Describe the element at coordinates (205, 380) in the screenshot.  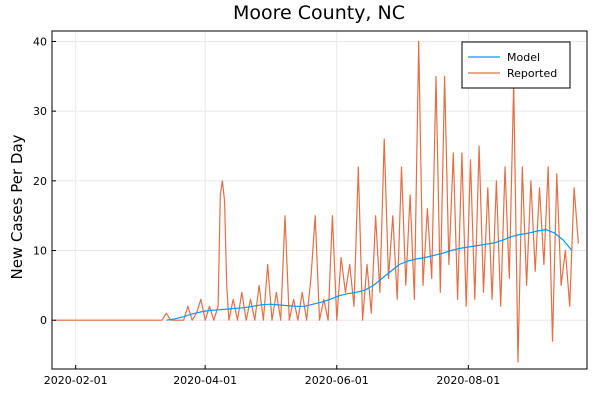
I see `x-tick-label: 2020-04-01` at that location.